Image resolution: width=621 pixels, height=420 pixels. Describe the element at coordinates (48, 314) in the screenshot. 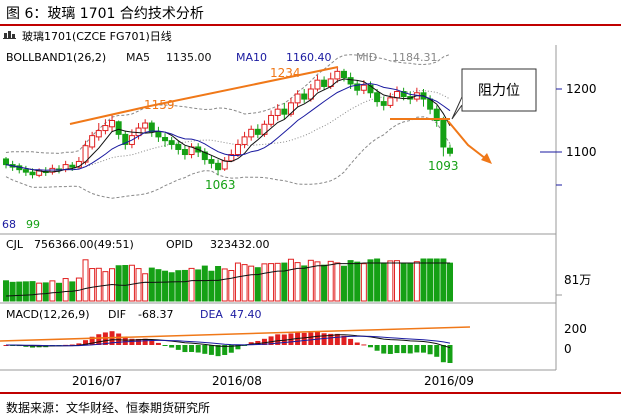

I see `macd-legend: MACD(12,26,9)` at that location.